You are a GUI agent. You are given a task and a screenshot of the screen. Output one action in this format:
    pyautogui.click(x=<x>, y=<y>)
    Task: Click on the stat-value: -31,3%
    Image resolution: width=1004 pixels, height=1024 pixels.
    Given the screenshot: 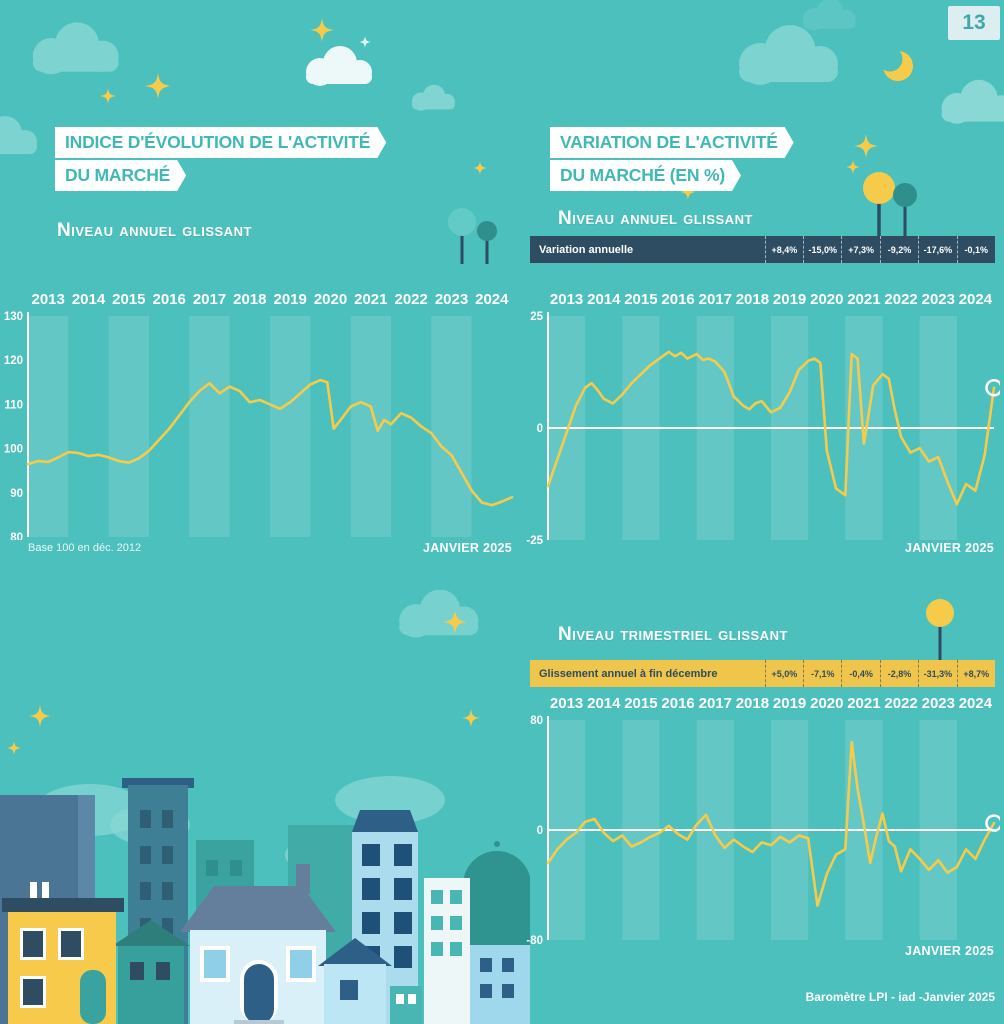 What is the action you would take?
    pyautogui.click(x=937, y=673)
    